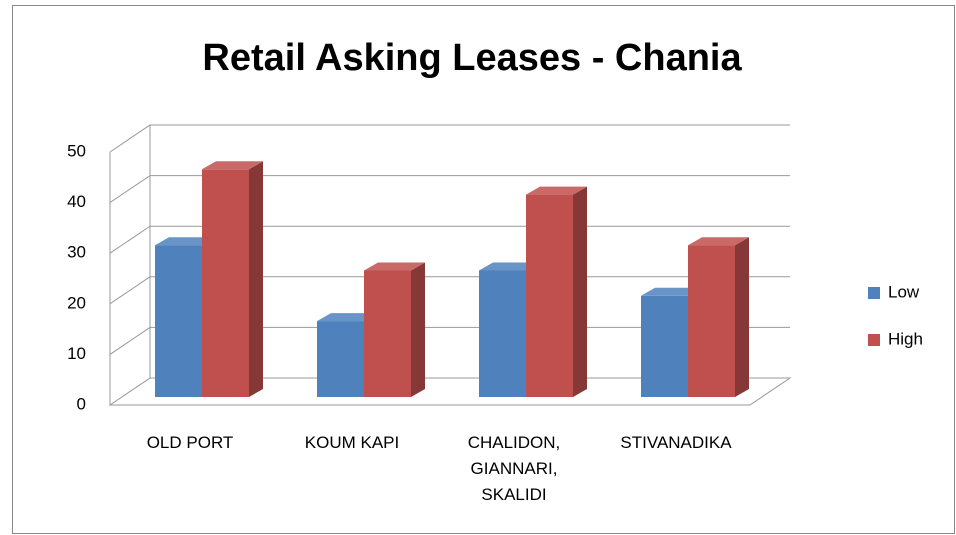 Image resolution: width=956 pixels, height=535 pixels. I want to click on x-tick-label: OLD PORT, so click(190, 442).